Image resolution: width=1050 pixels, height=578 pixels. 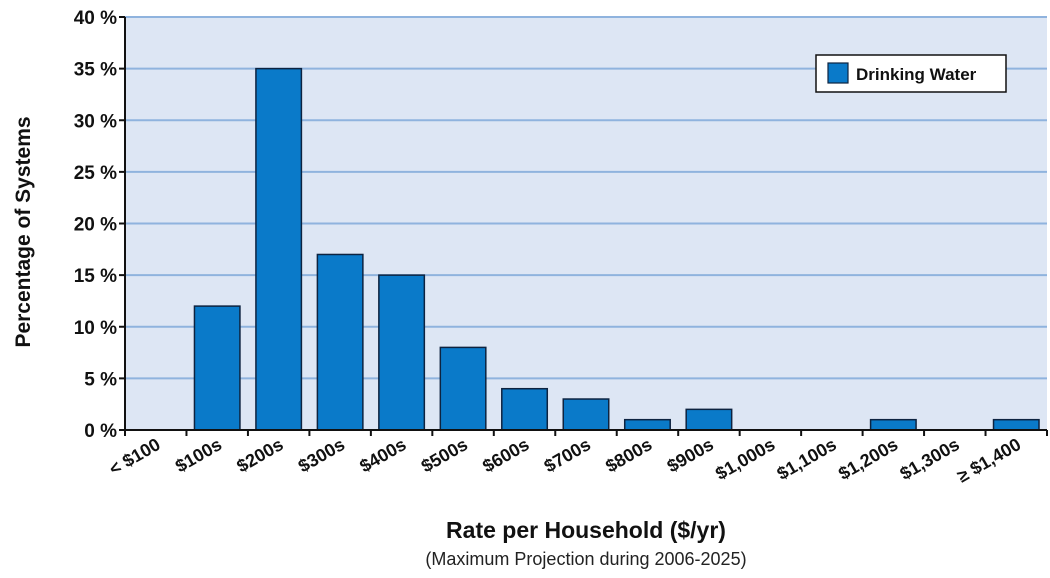 I want to click on y-axis-title: Percentage of Systems, so click(x=23, y=231).